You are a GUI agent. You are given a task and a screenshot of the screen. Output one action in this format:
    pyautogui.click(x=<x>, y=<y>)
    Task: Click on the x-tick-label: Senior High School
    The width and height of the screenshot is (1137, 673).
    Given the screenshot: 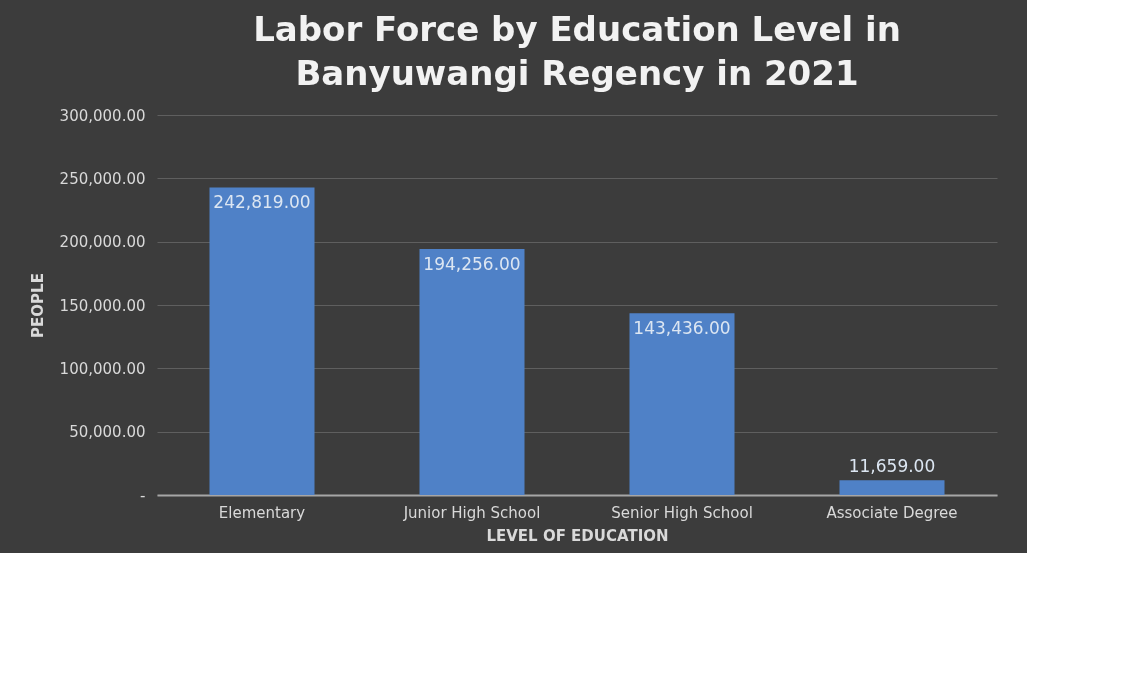 What is the action you would take?
    pyautogui.click(x=682, y=512)
    